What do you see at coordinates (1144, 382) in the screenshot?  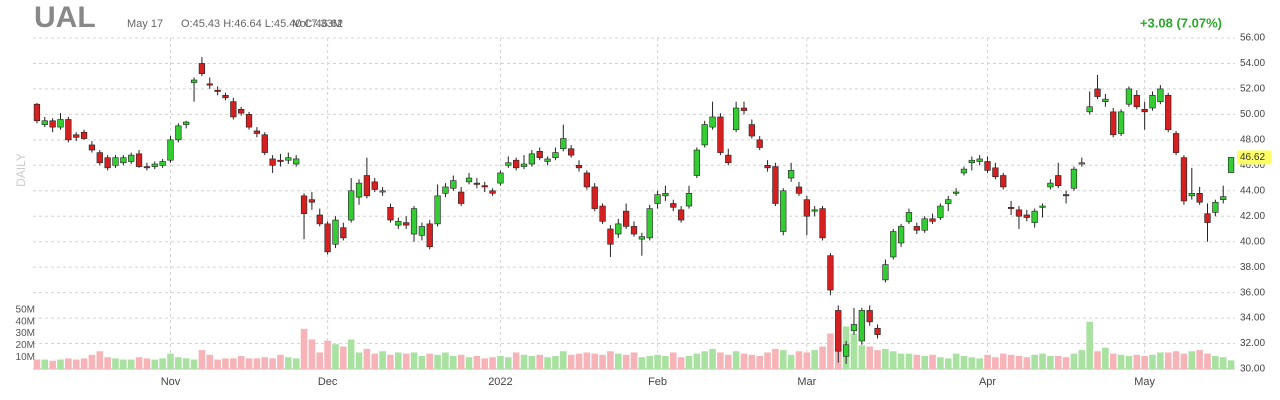 I see `x-tick-label: May` at bounding box center [1144, 382].